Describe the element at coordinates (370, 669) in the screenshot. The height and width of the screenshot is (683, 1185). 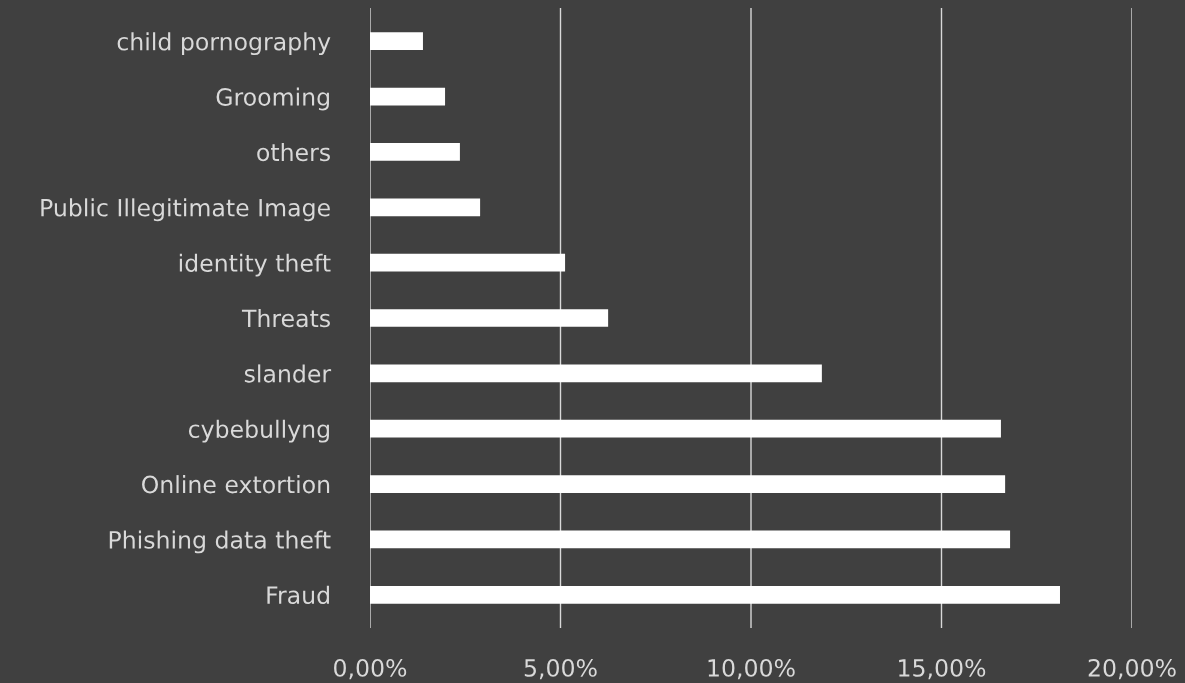
I see `x-tick-label: 0,00%` at that location.